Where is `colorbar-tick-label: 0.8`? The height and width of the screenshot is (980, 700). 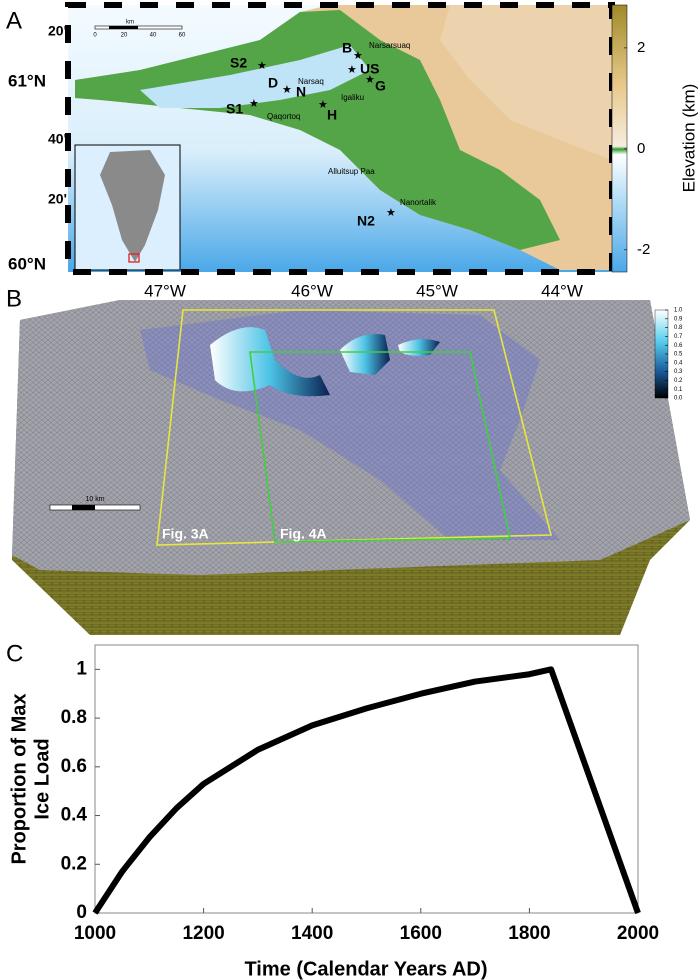
colorbar-tick-label: 0.8 is located at coordinates (678, 328).